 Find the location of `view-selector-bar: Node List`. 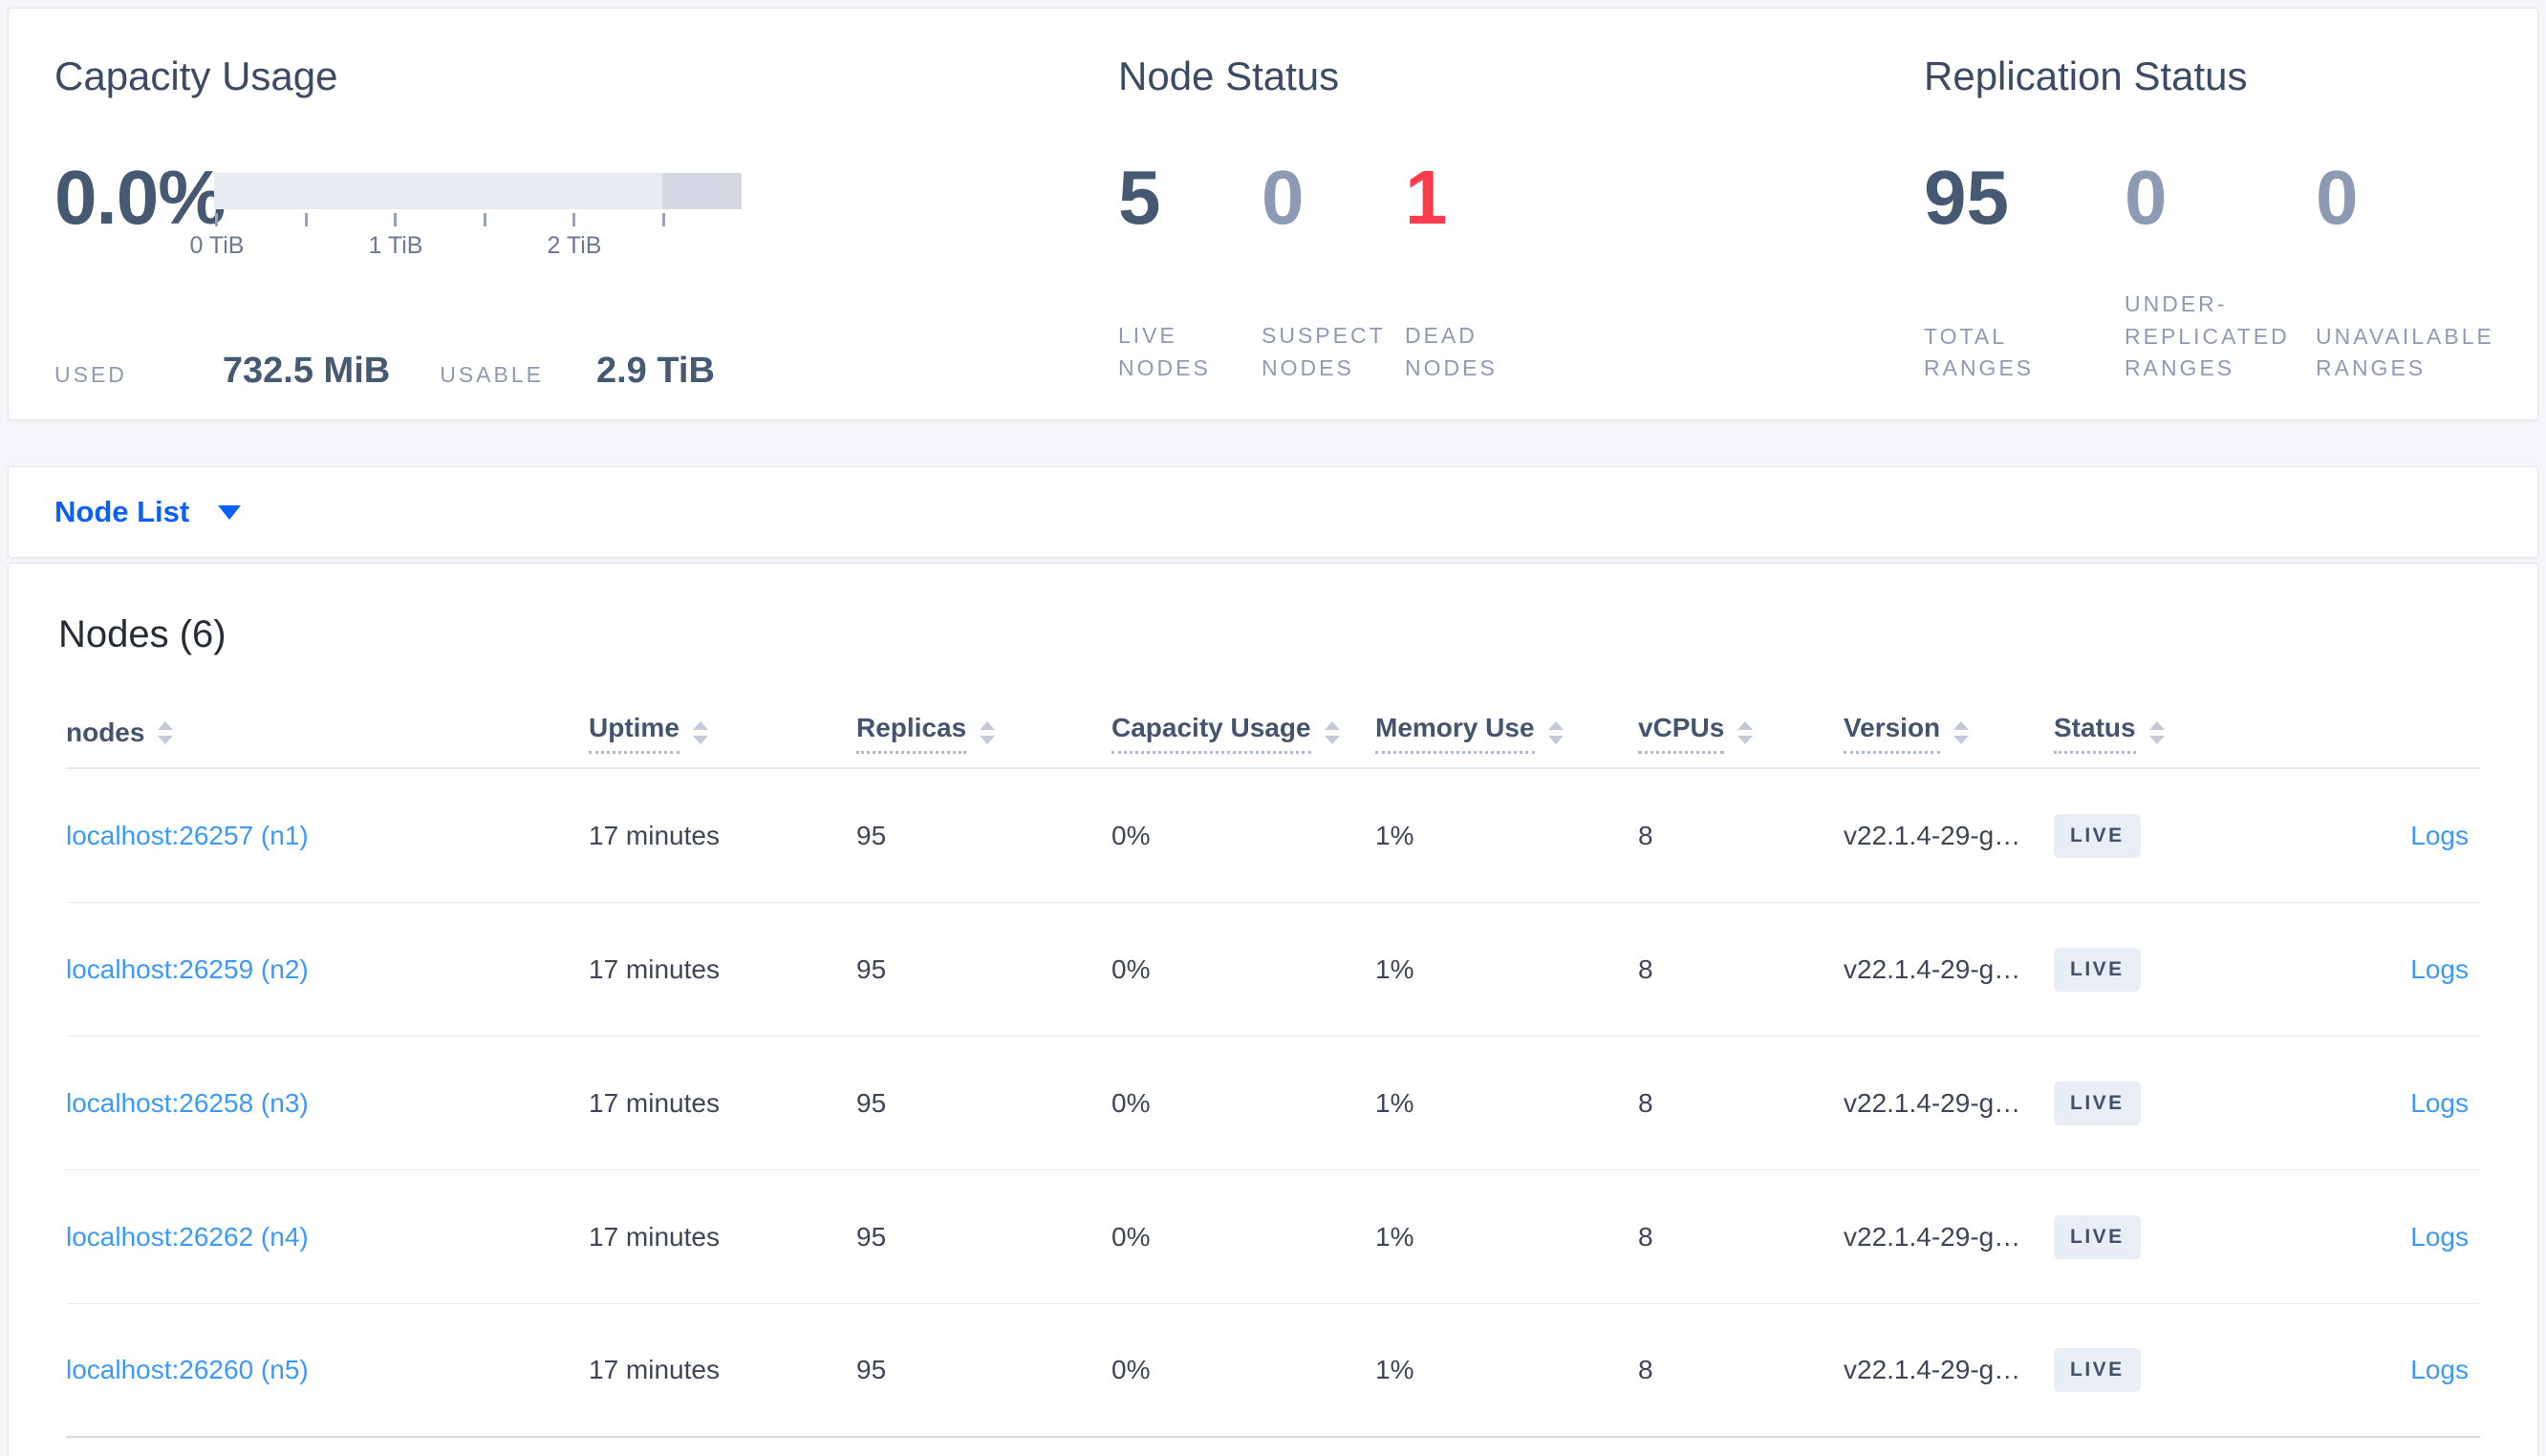

view-selector-bar: Node List is located at coordinates (1273, 512).